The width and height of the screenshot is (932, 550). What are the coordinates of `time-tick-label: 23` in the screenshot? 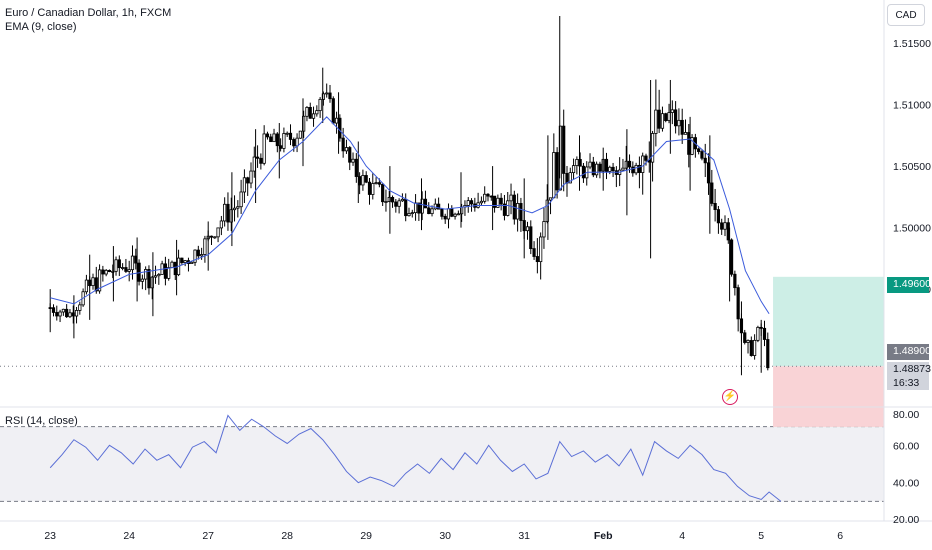 It's located at (50, 536).